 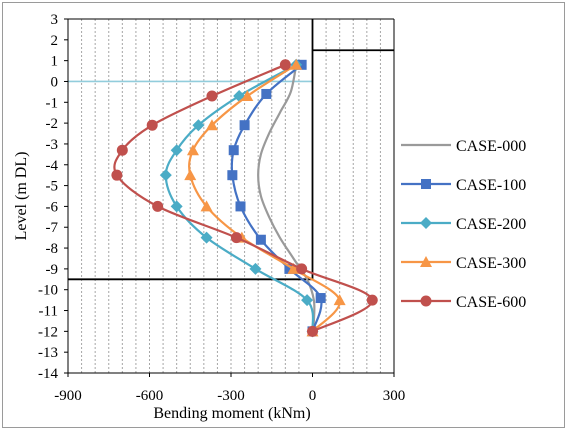 What do you see at coordinates (491, 185) in the screenshot?
I see `legend-label: CASE-100` at bounding box center [491, 185].